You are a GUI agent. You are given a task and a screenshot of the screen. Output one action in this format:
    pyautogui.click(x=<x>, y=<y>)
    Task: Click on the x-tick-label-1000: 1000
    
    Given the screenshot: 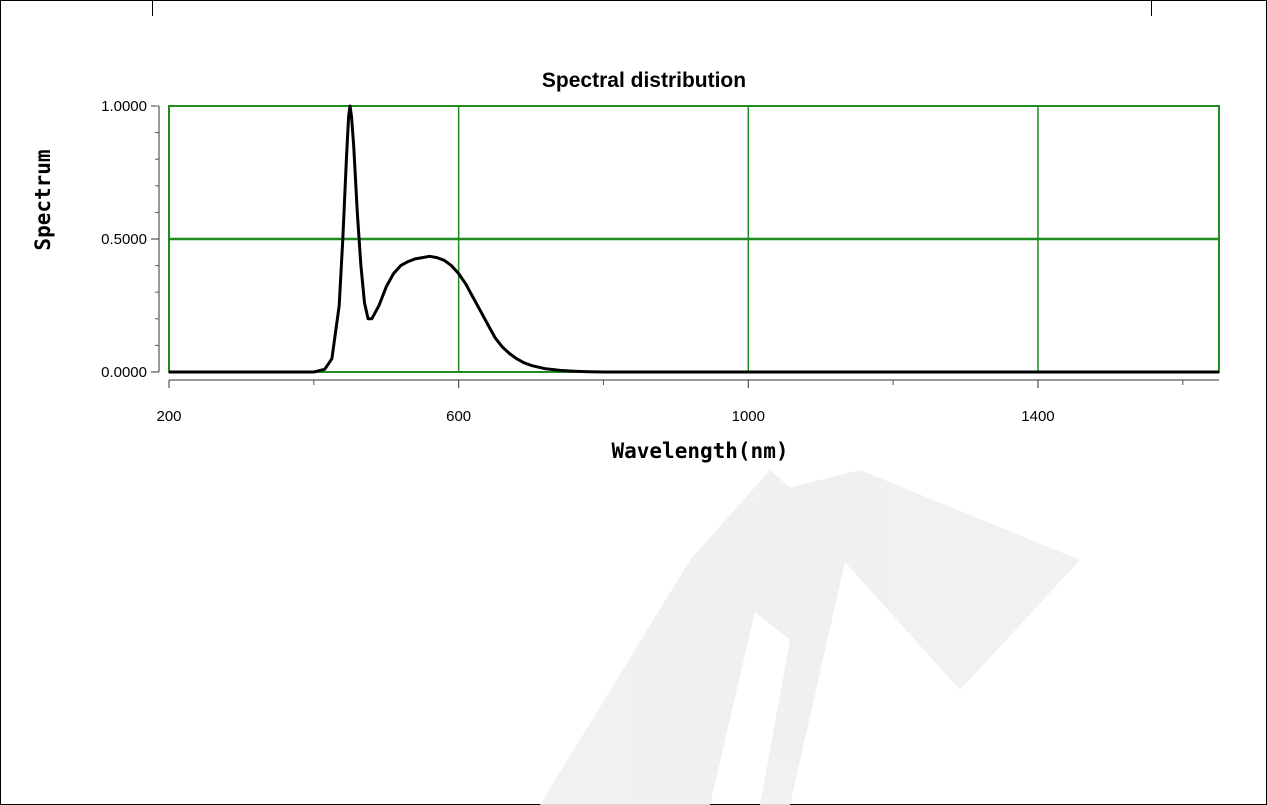 What is the action you would take?
    pyautogui.click(x=748, y=416)
    